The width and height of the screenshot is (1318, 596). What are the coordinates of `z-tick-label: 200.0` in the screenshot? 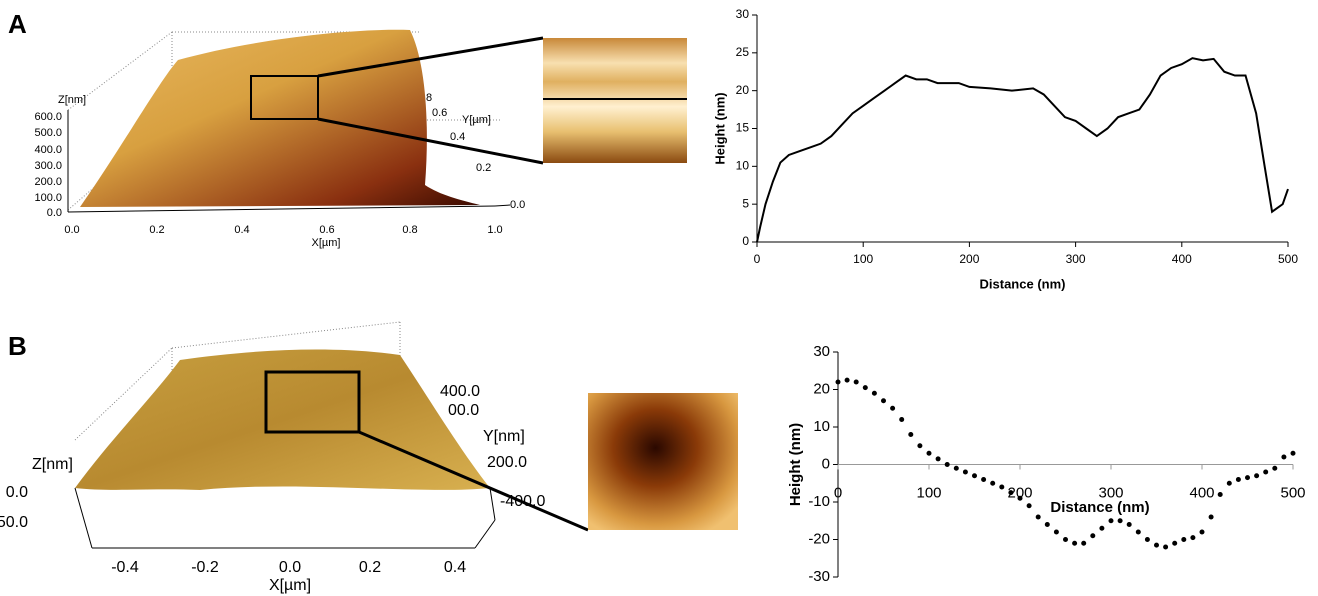 It's located at (48, 182).